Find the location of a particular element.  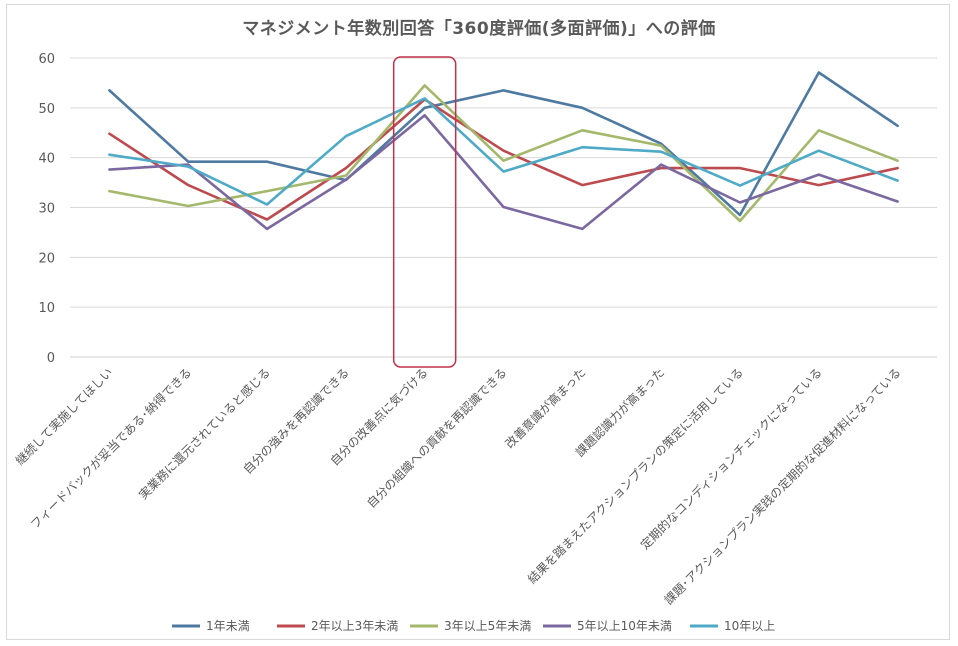

x-category-label: 定期的なコンディションチェックになっている is located at coordinates (731, 459).